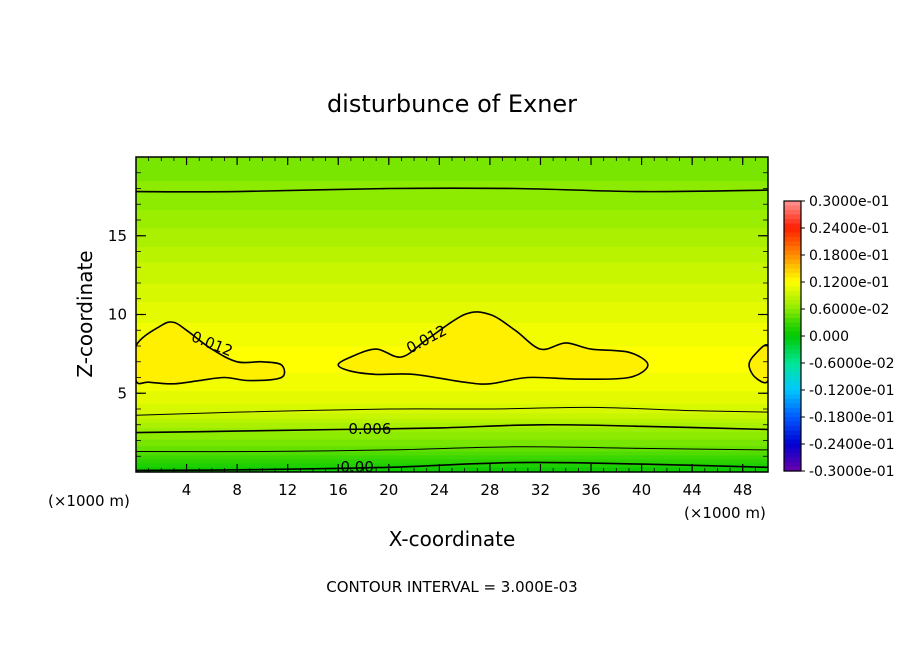 This screenshot has height=654, width=904. What do you see at coordinates (237, 490) in the screenshot?
I see `x-tick-label: 8` at bounding box center [237, 490].